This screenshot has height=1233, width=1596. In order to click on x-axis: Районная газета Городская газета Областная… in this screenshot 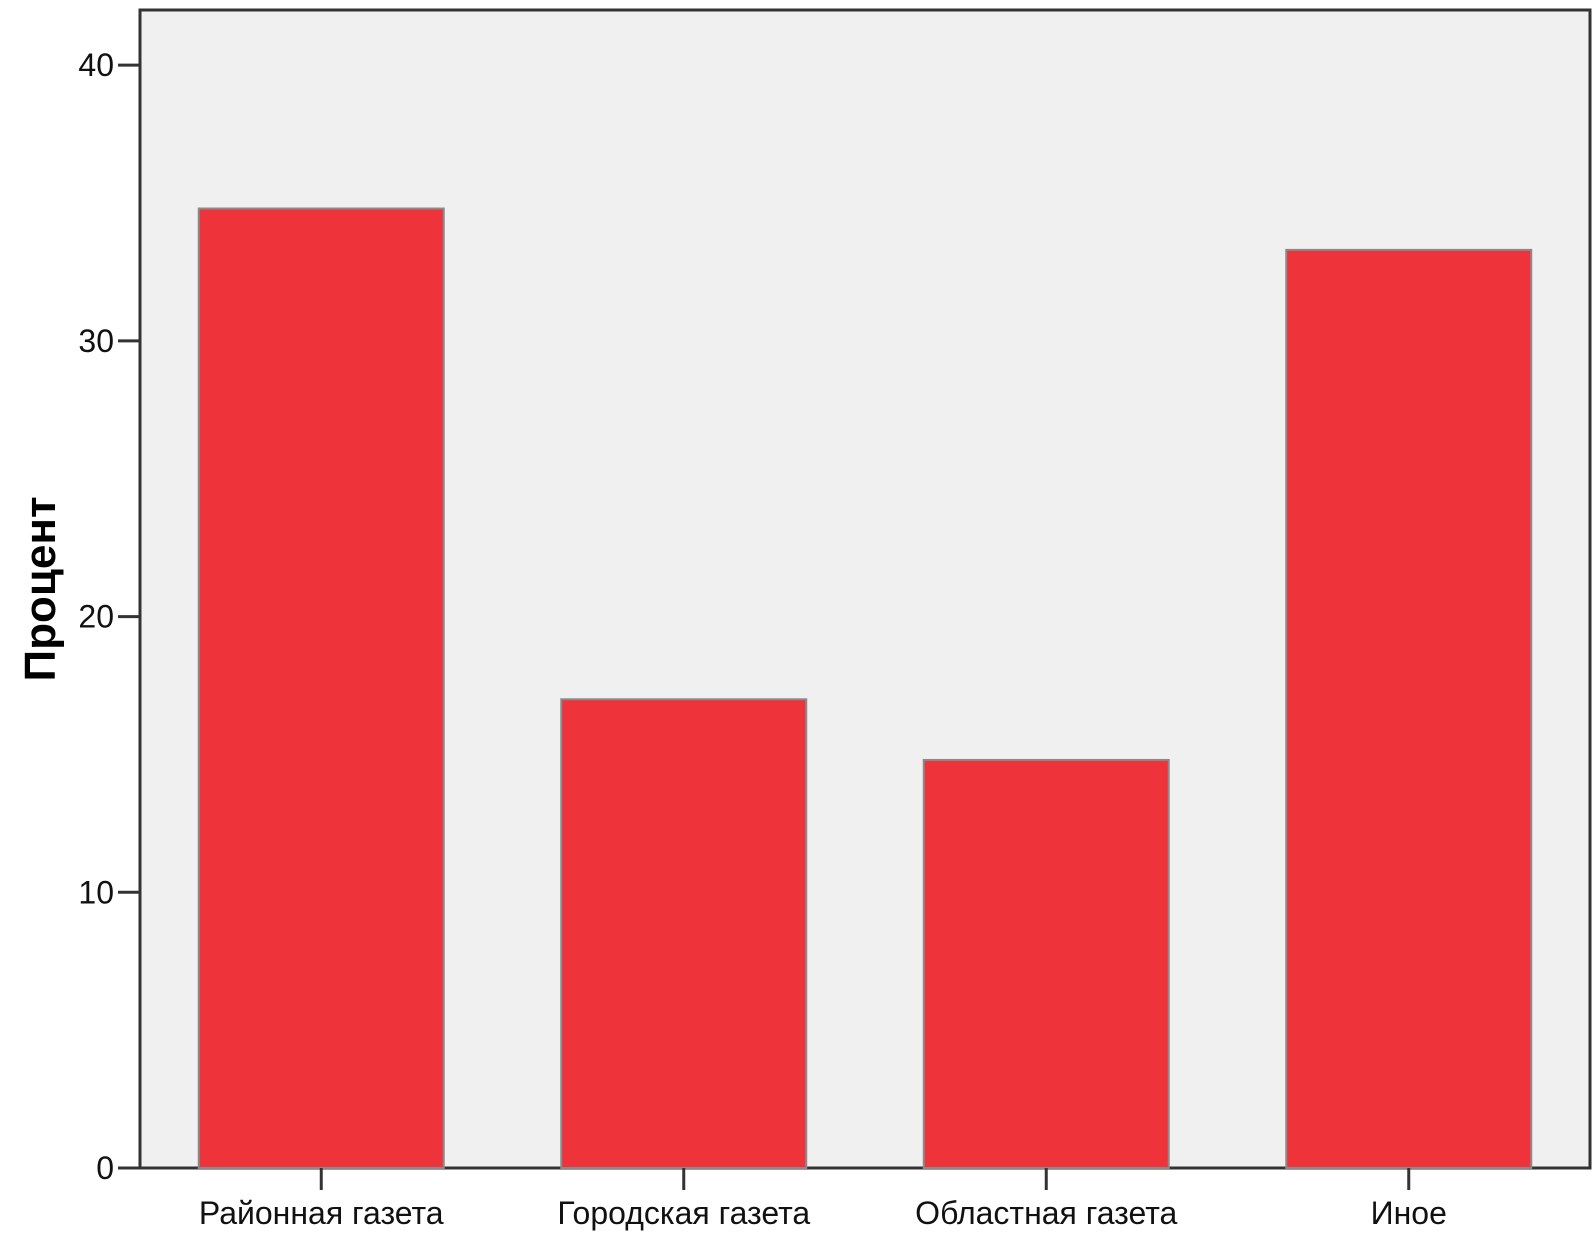, I will do `click(823, 1199)`.